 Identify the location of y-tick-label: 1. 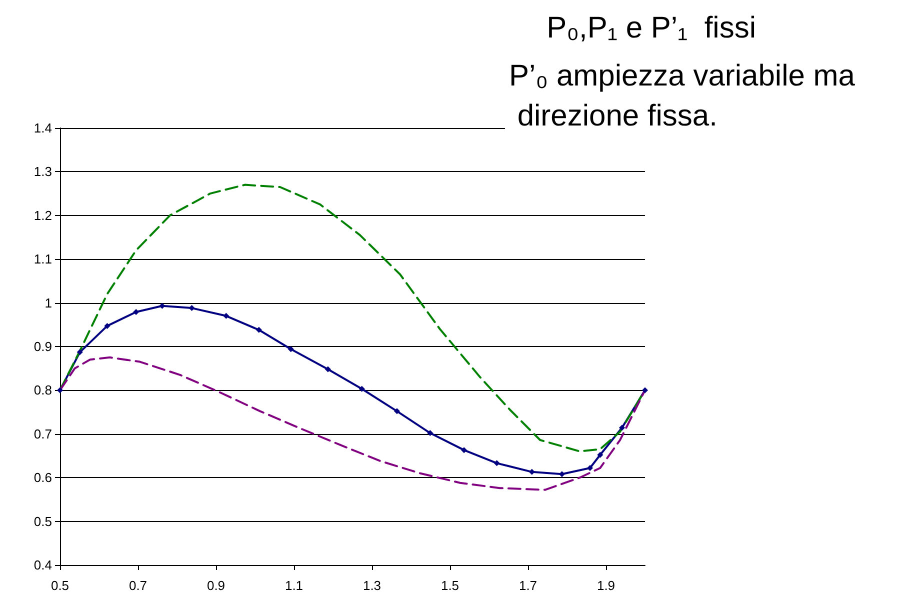
(48, 302).